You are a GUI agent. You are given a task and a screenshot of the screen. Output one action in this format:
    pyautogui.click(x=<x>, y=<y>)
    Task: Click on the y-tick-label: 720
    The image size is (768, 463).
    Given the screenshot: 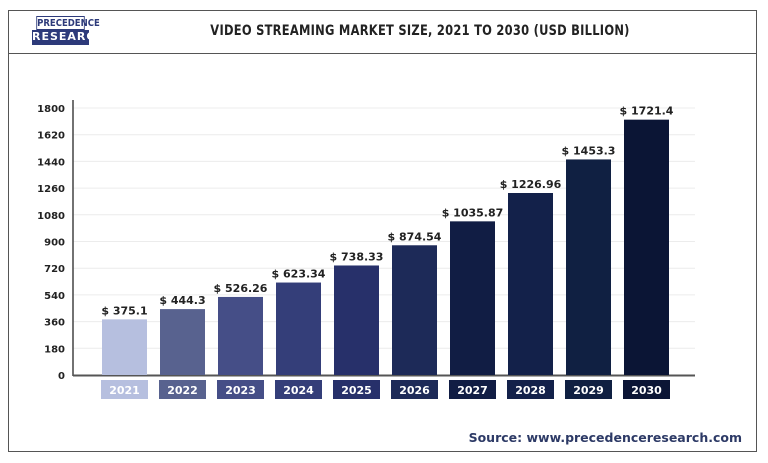 What is the action you would take?
    pyautogui.click(x=54, y=269)
    